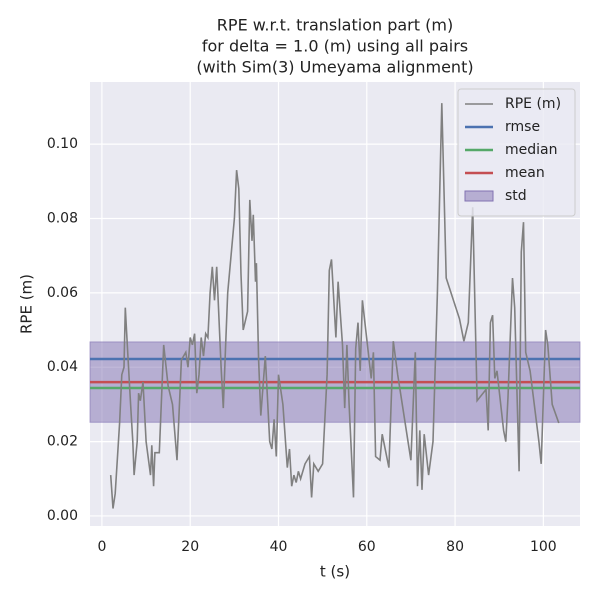  Describe the element at coordinates (479, 196) in the screenshot. I see `legend-swatch` at that location.